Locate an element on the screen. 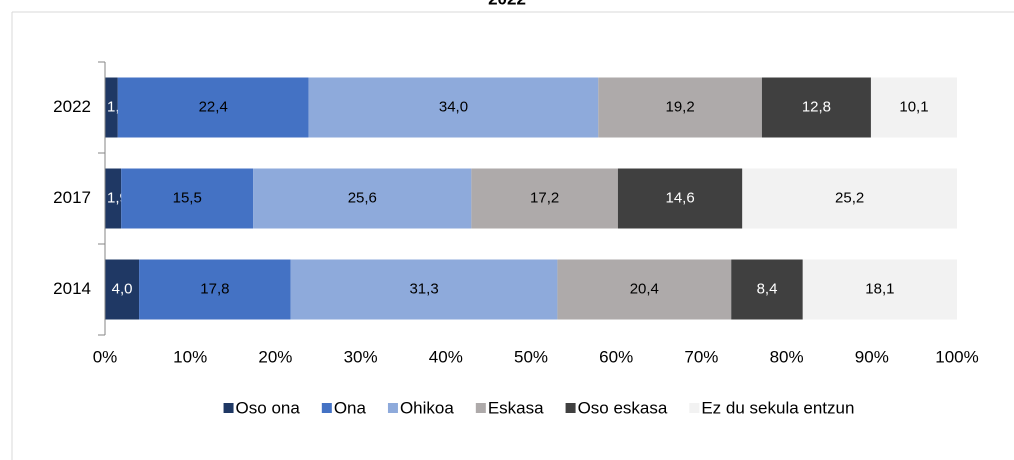  data-label: 25,6 is located at coordinates (362, 197).